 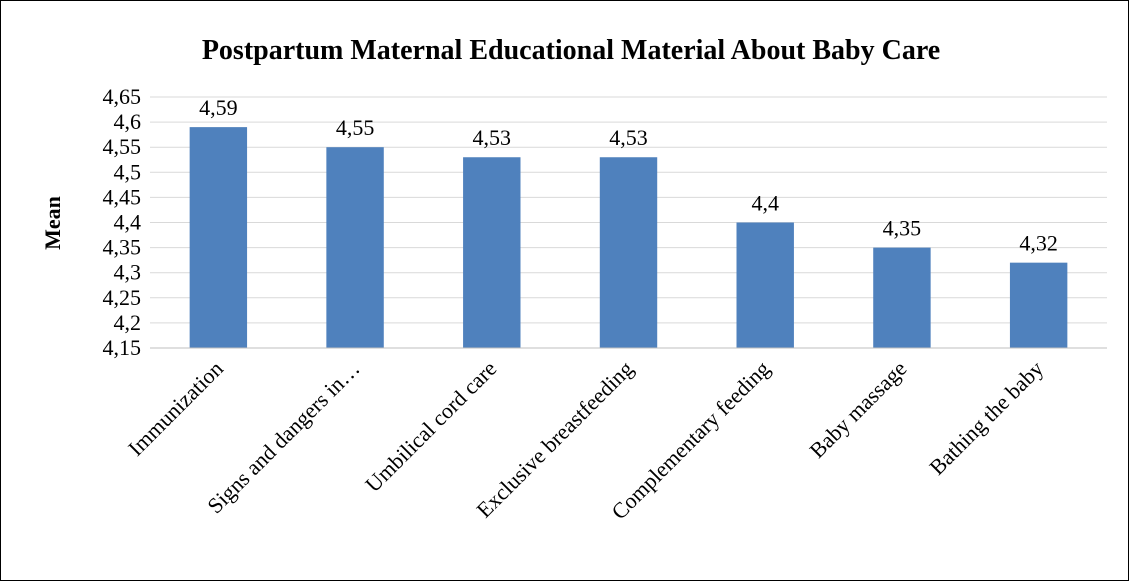 I want to click on y-axis-label: Mean, so click(x=52, y=223).